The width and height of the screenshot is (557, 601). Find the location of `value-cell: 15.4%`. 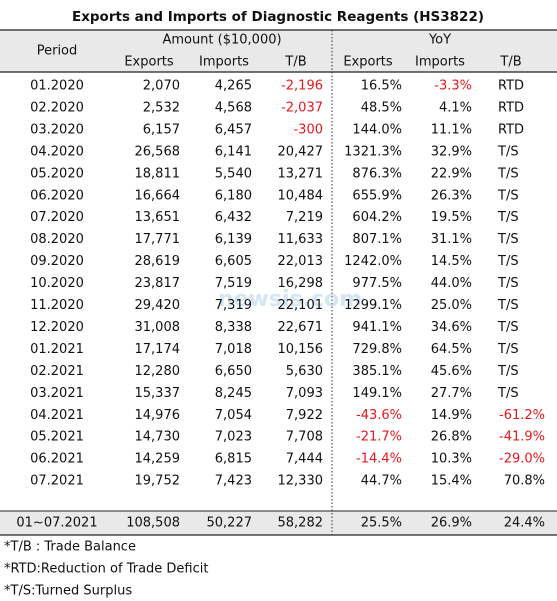

value-cell: 15.4% is located at coordinates (451, 481).